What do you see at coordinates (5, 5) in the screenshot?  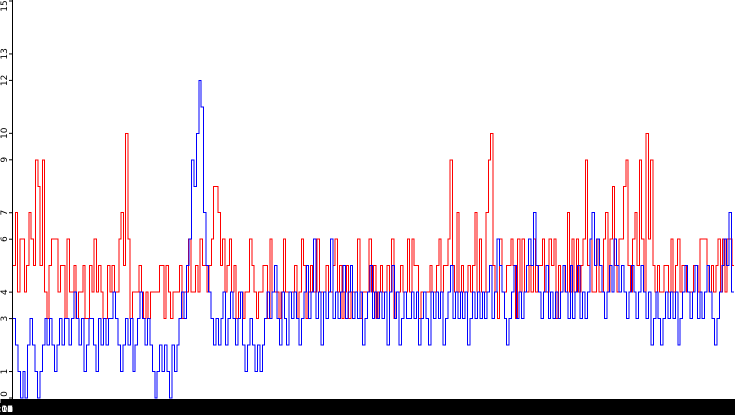 I see `y-tick-label: 15` at bounding box center [5, 5].